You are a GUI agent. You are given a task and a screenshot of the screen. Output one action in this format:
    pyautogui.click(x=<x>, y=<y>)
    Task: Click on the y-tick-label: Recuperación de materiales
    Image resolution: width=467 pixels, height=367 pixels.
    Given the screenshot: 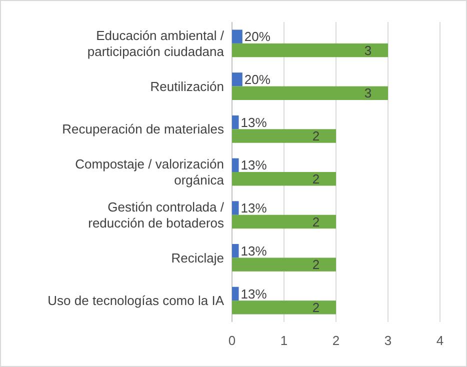 What is the action you would take?
    pyautogui.click(x=143, y=129)
    